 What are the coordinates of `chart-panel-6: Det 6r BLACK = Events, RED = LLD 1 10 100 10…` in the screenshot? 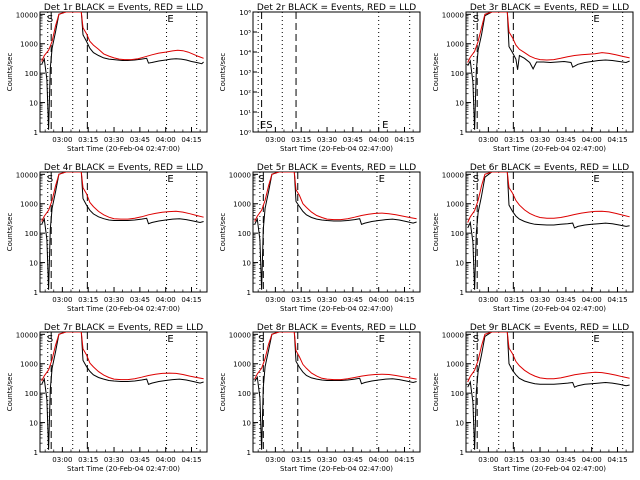 It's located at (533, 238).